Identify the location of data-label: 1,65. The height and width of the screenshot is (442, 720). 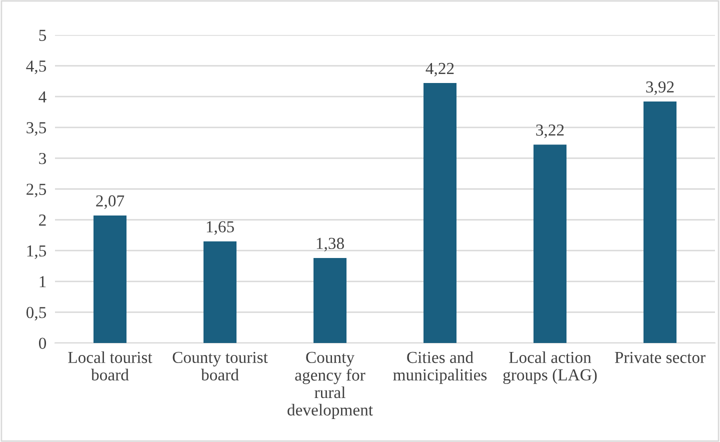
(220, 228).